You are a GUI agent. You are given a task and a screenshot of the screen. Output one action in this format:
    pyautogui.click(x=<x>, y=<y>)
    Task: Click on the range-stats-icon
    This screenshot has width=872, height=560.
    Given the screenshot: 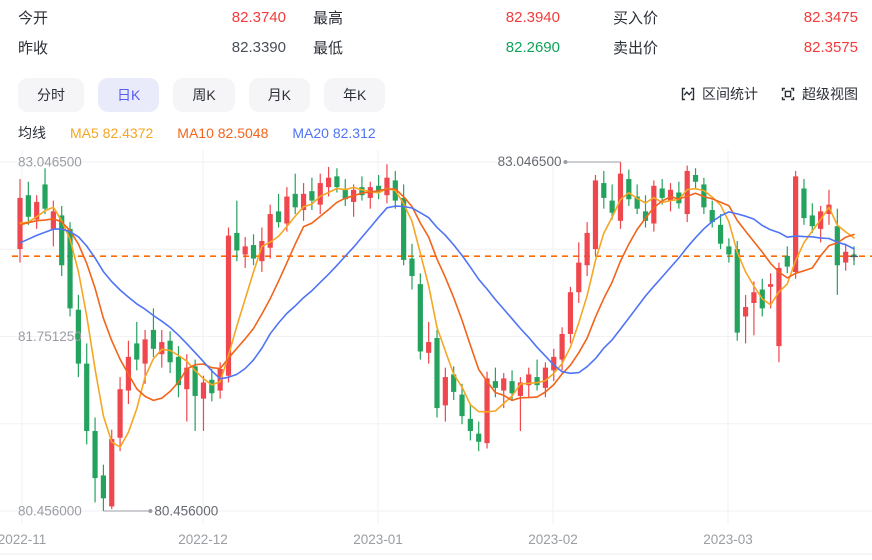 What is the action you would take?
    pyautogui.click(x=688, y=94)
    